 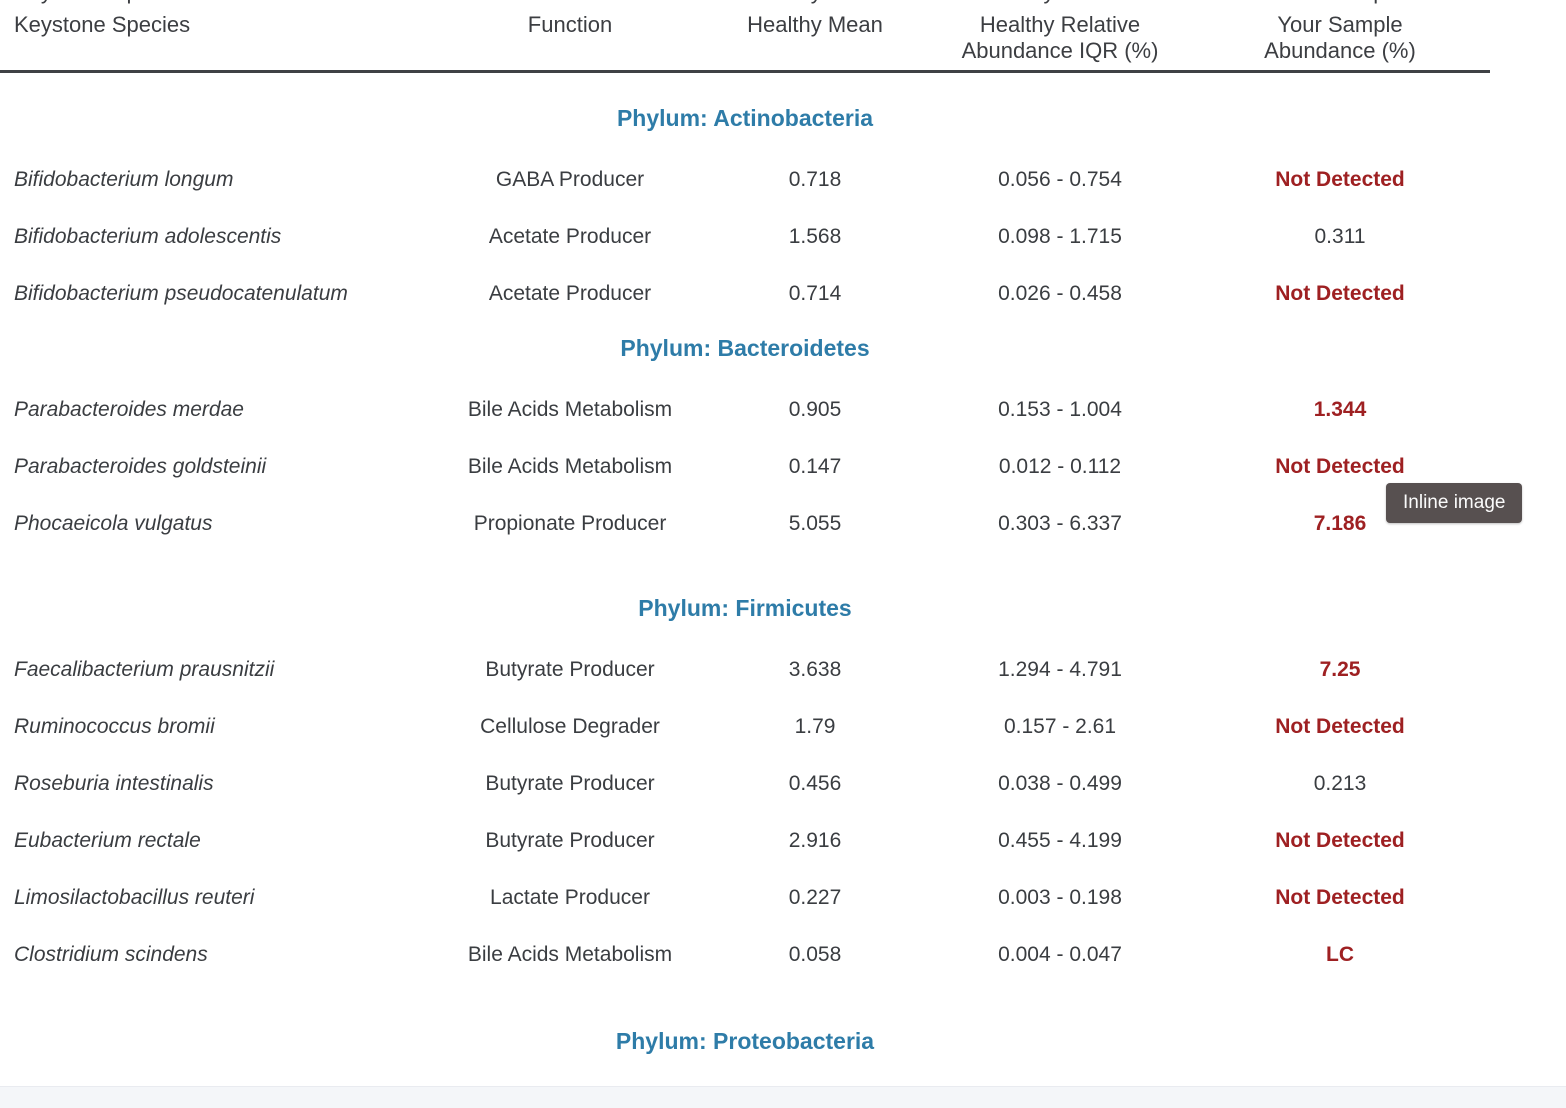 What do you see at coordinates (1060, 2) in the screenshot?
I see `clipped-text: Healthy Relative` at bounding box center [1060, 2].